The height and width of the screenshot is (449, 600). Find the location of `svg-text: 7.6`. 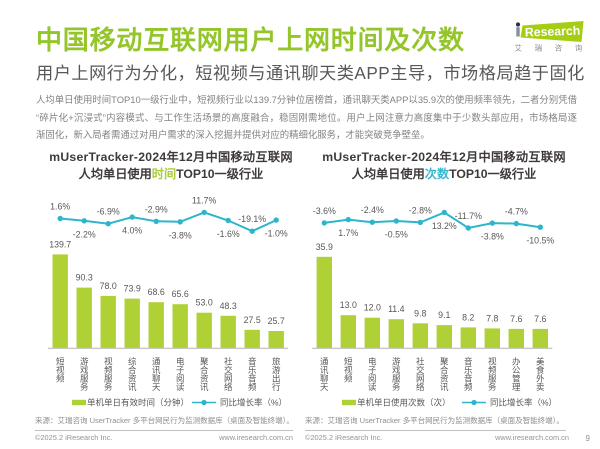

svg-text: 7.6 is located at coordinates (540, 319).